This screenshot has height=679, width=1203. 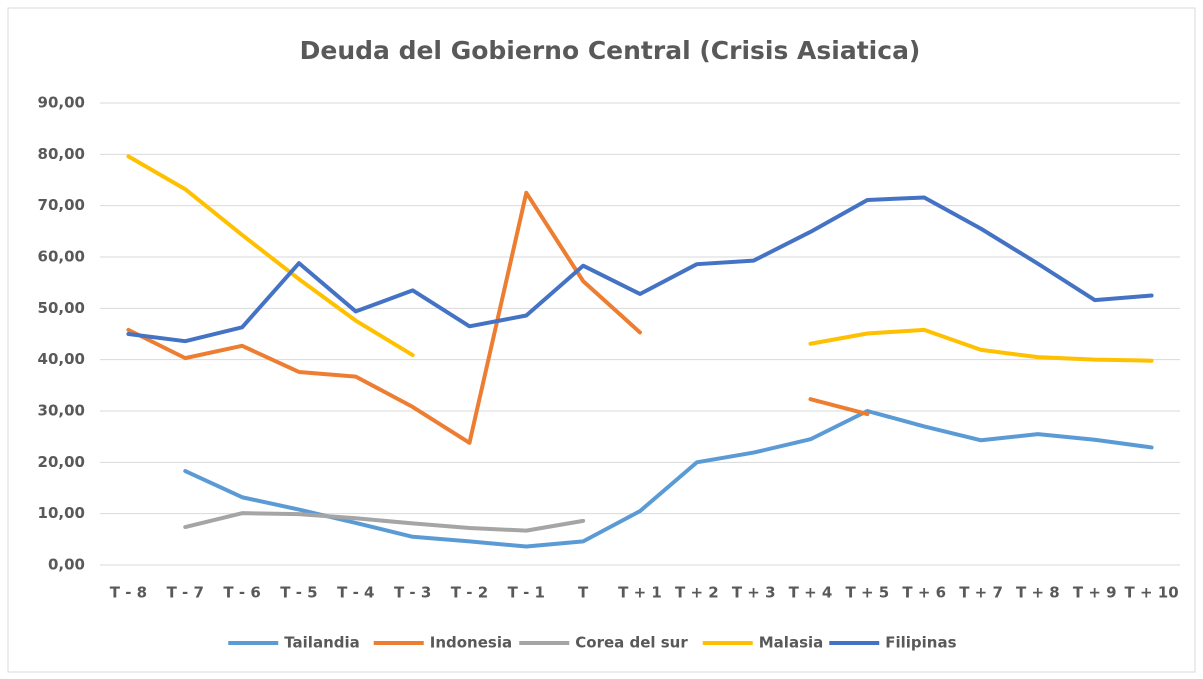 I want to click on legend-label: Indonesia, so click(x=471, y=643).